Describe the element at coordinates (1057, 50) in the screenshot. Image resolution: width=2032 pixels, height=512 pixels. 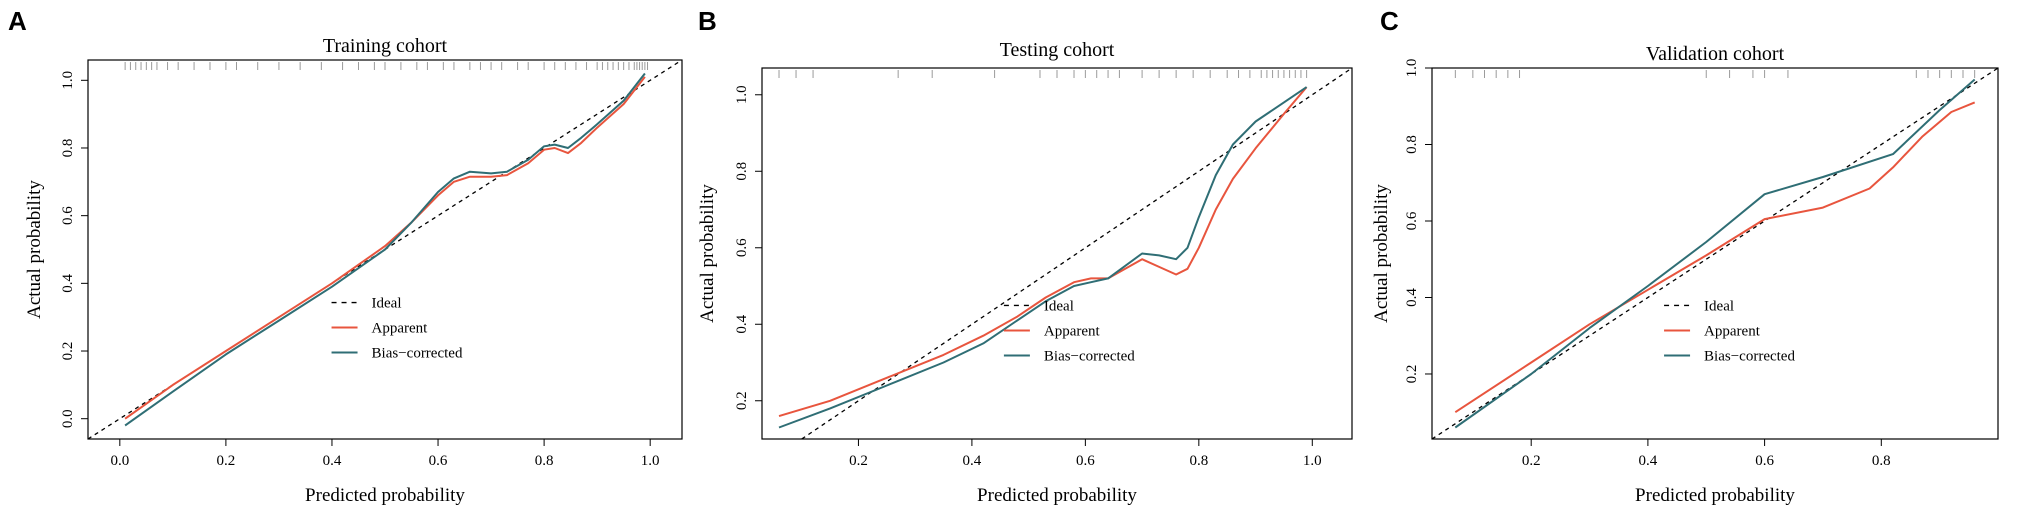
I see `chart-title: Testing cohort` at that location.